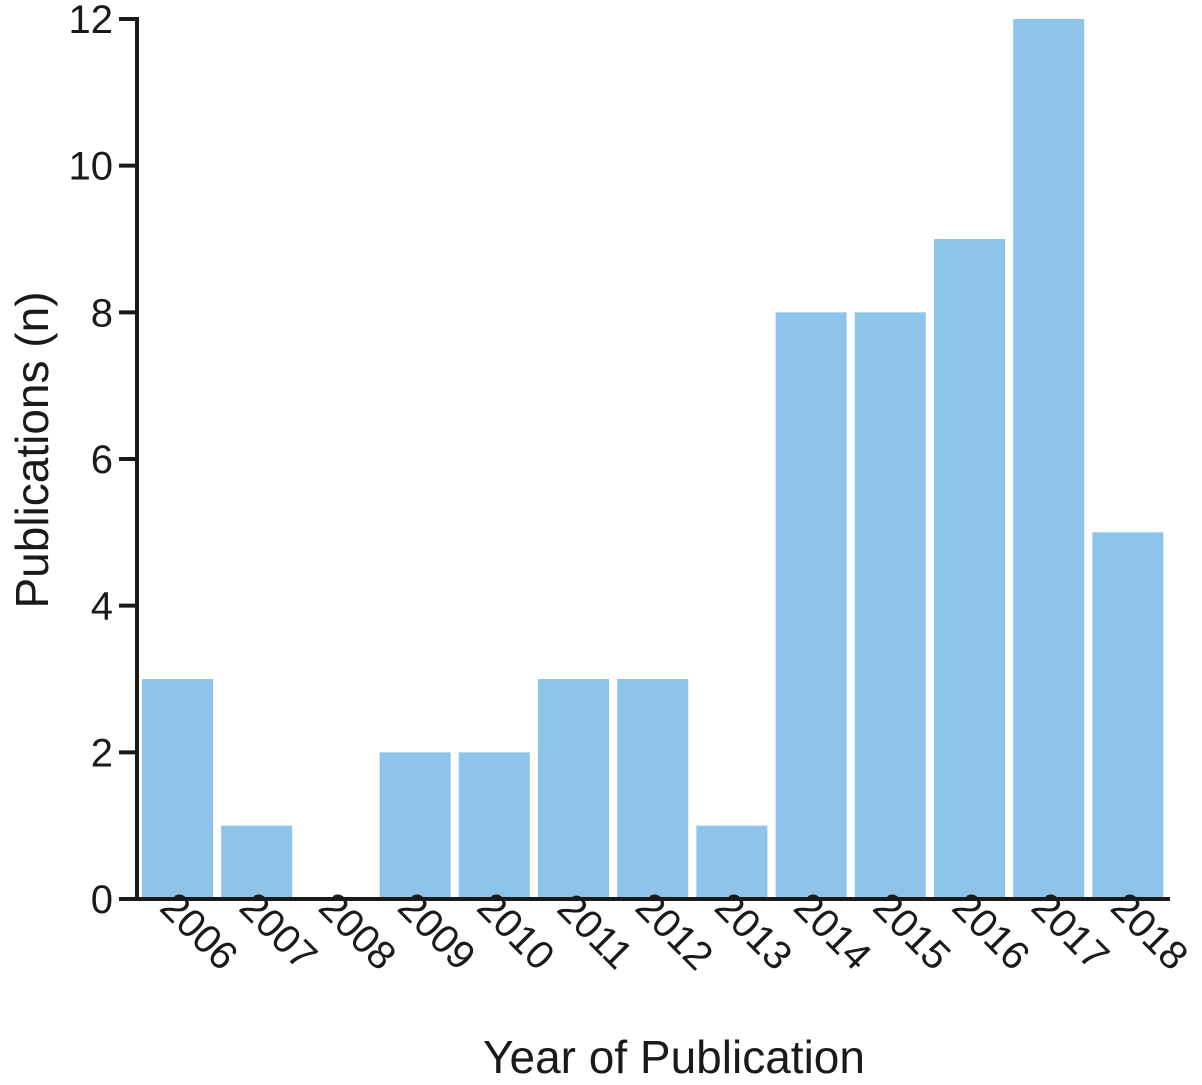 Image resolution: width=1202 pixels, height=1085 pixels. I want to click on bar-2014, so click(811, 605).